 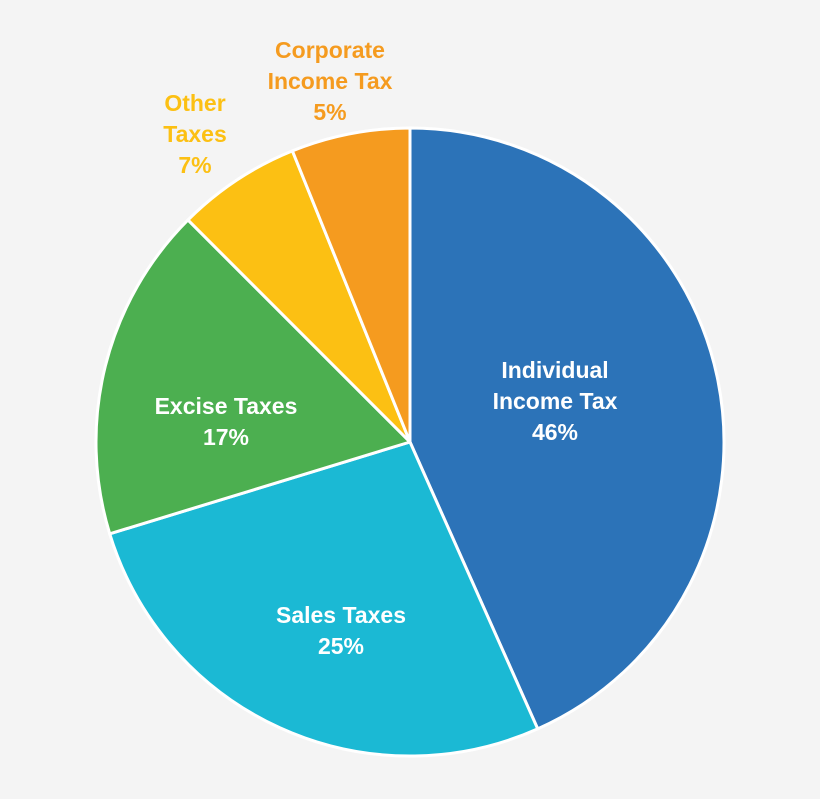 I want to click on slice-percent-label: 25%, so click(x=341, y=646).